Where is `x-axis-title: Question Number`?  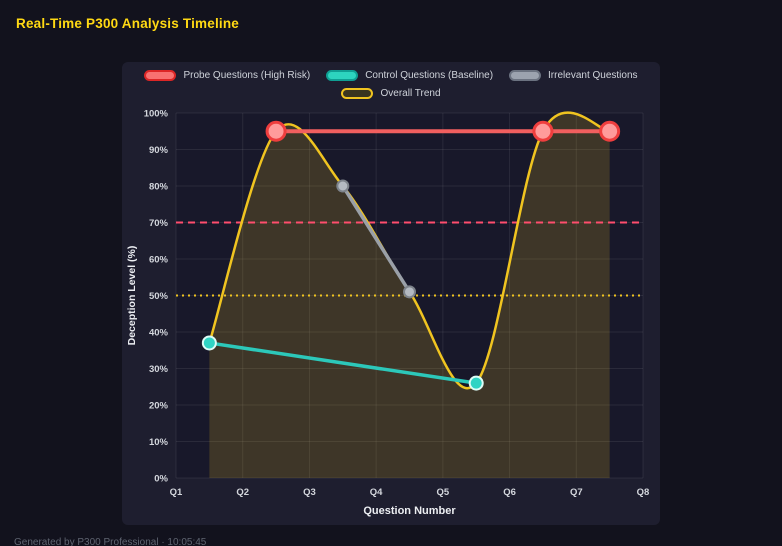 x-axis-title: Question Number is located at coordinates (409, 511).